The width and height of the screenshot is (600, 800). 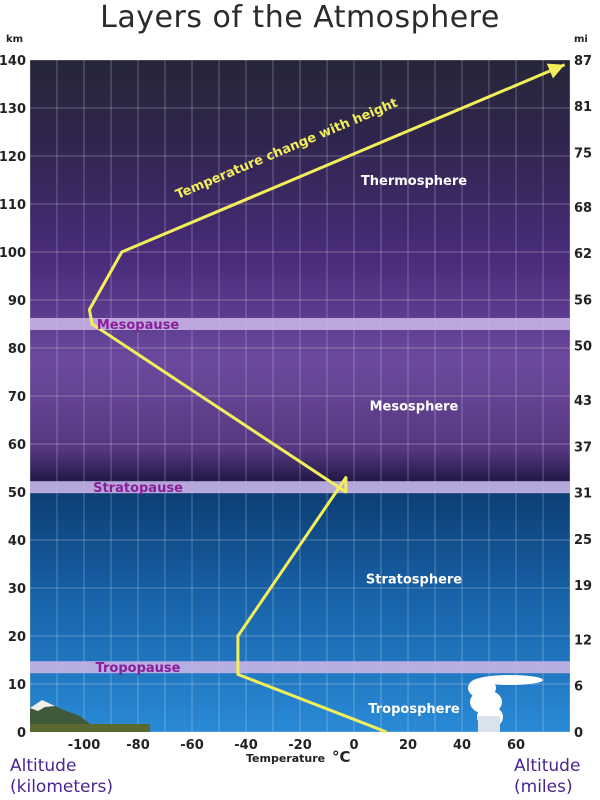 I want to click on km-tick-label: 60, so click(x=17, y=445).